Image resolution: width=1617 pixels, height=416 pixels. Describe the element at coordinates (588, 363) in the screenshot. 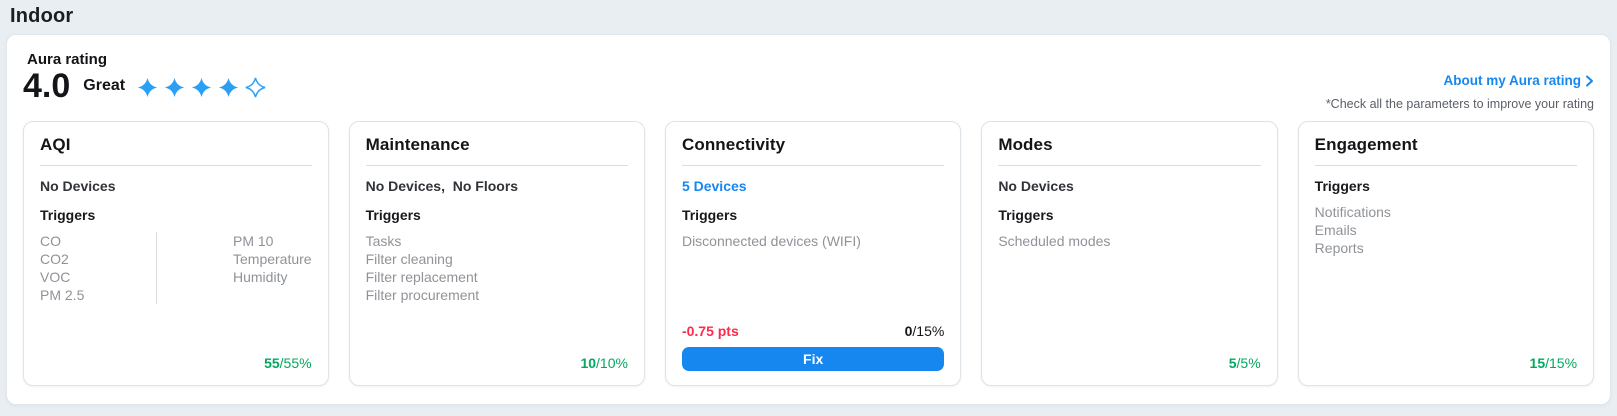

I see `score-value: 10` at that location.